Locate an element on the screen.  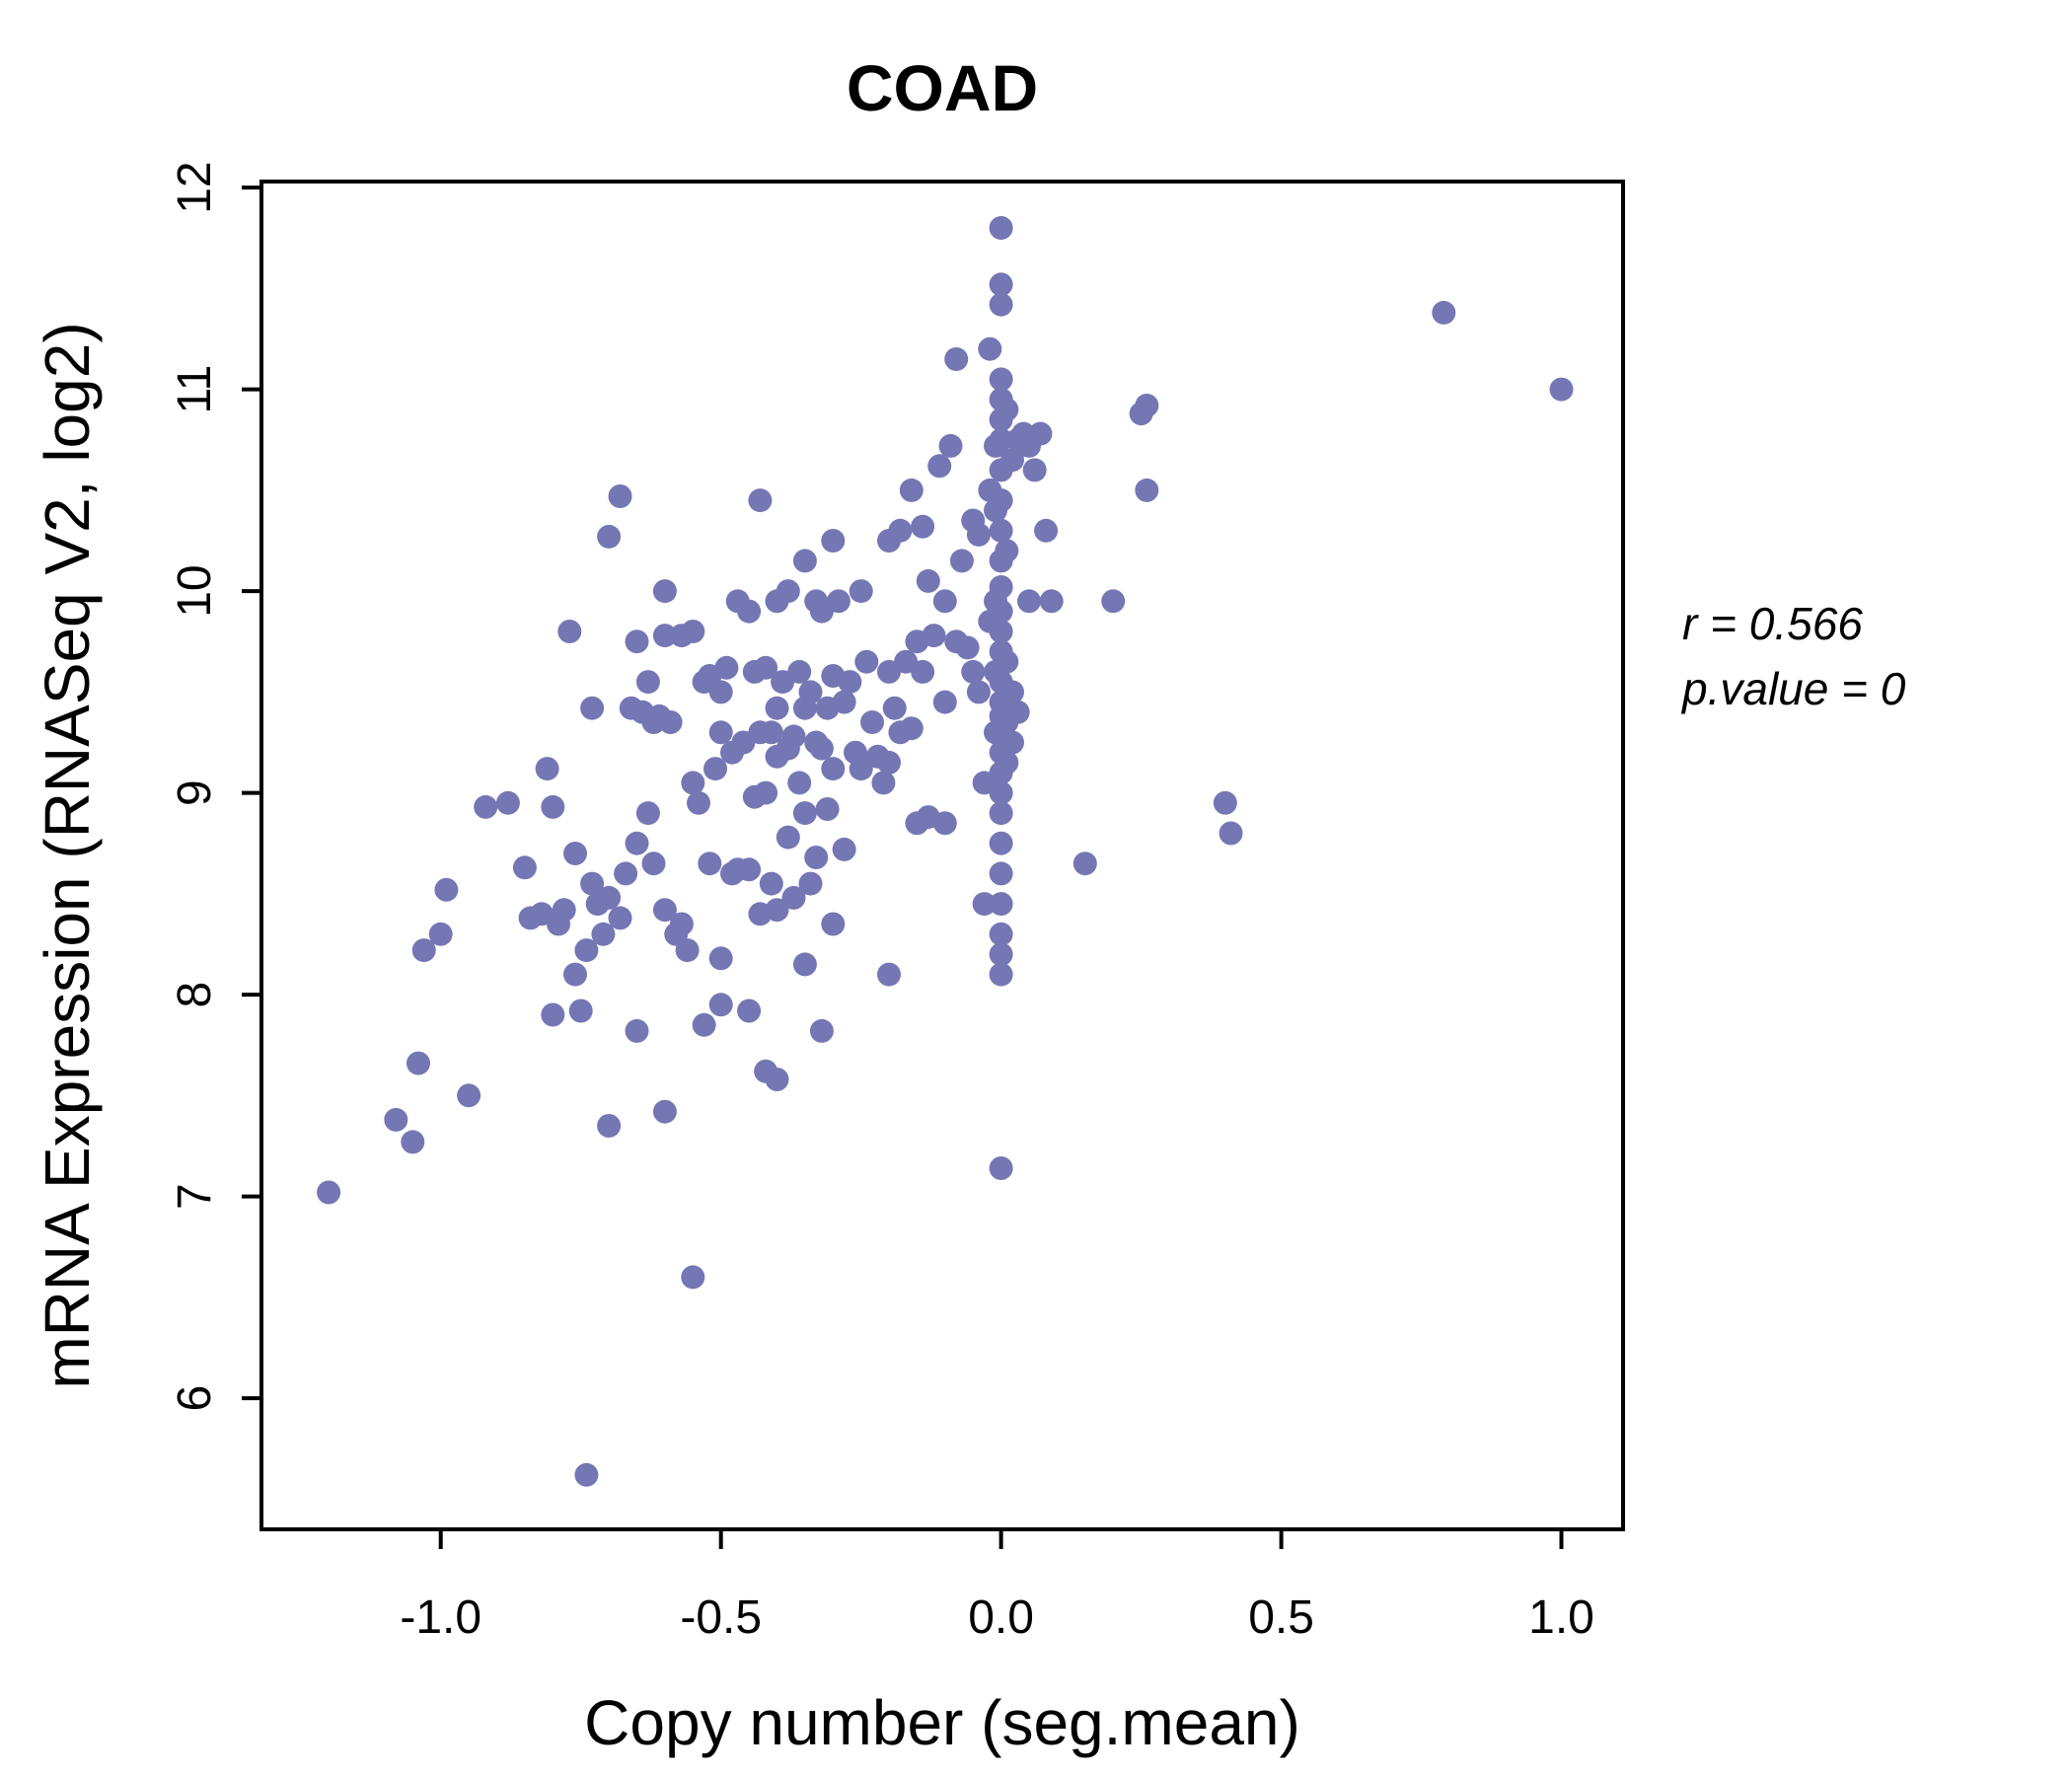
y-axis-tick-label: 12 is located at coordinates (195, 187).